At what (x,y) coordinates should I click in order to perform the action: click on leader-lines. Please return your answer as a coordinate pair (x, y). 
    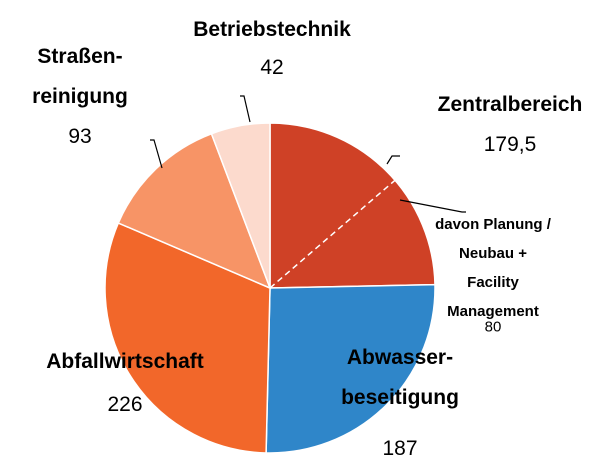
    Looking at the image, I should click on (308, 154).